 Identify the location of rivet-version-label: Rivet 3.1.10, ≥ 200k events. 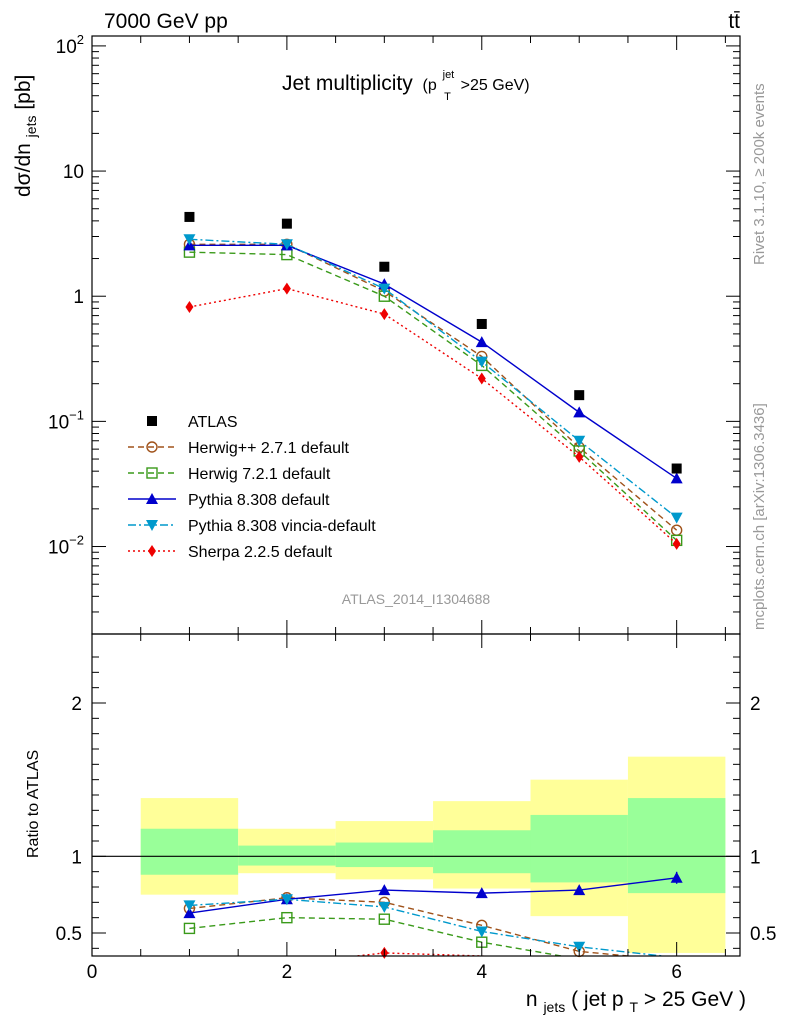
(759, 174).